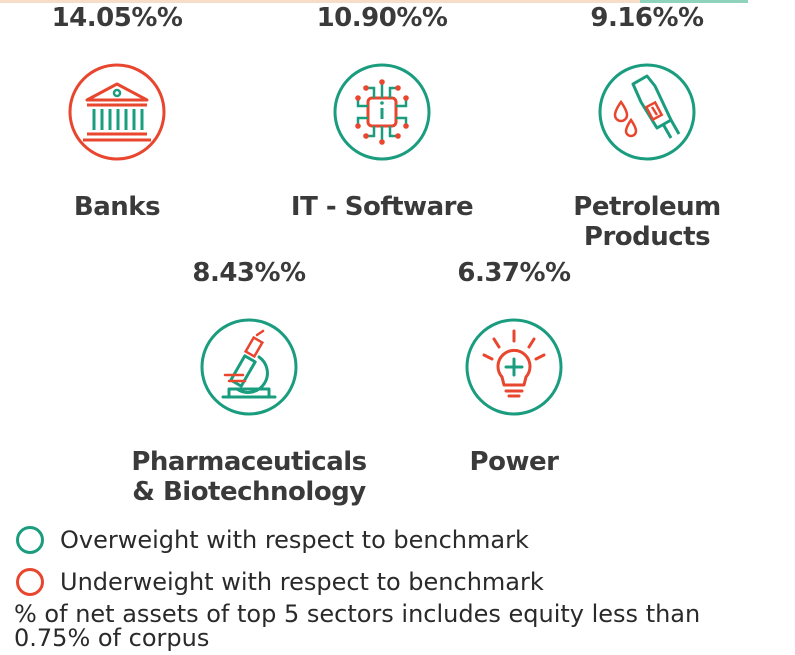 The height and width of the screenshot is (655, 795). I want to click on sector-pharmaceuticals-biotechnology: 8.43%% Pharmaceuticals & Biotechnology, so click(249, 381).